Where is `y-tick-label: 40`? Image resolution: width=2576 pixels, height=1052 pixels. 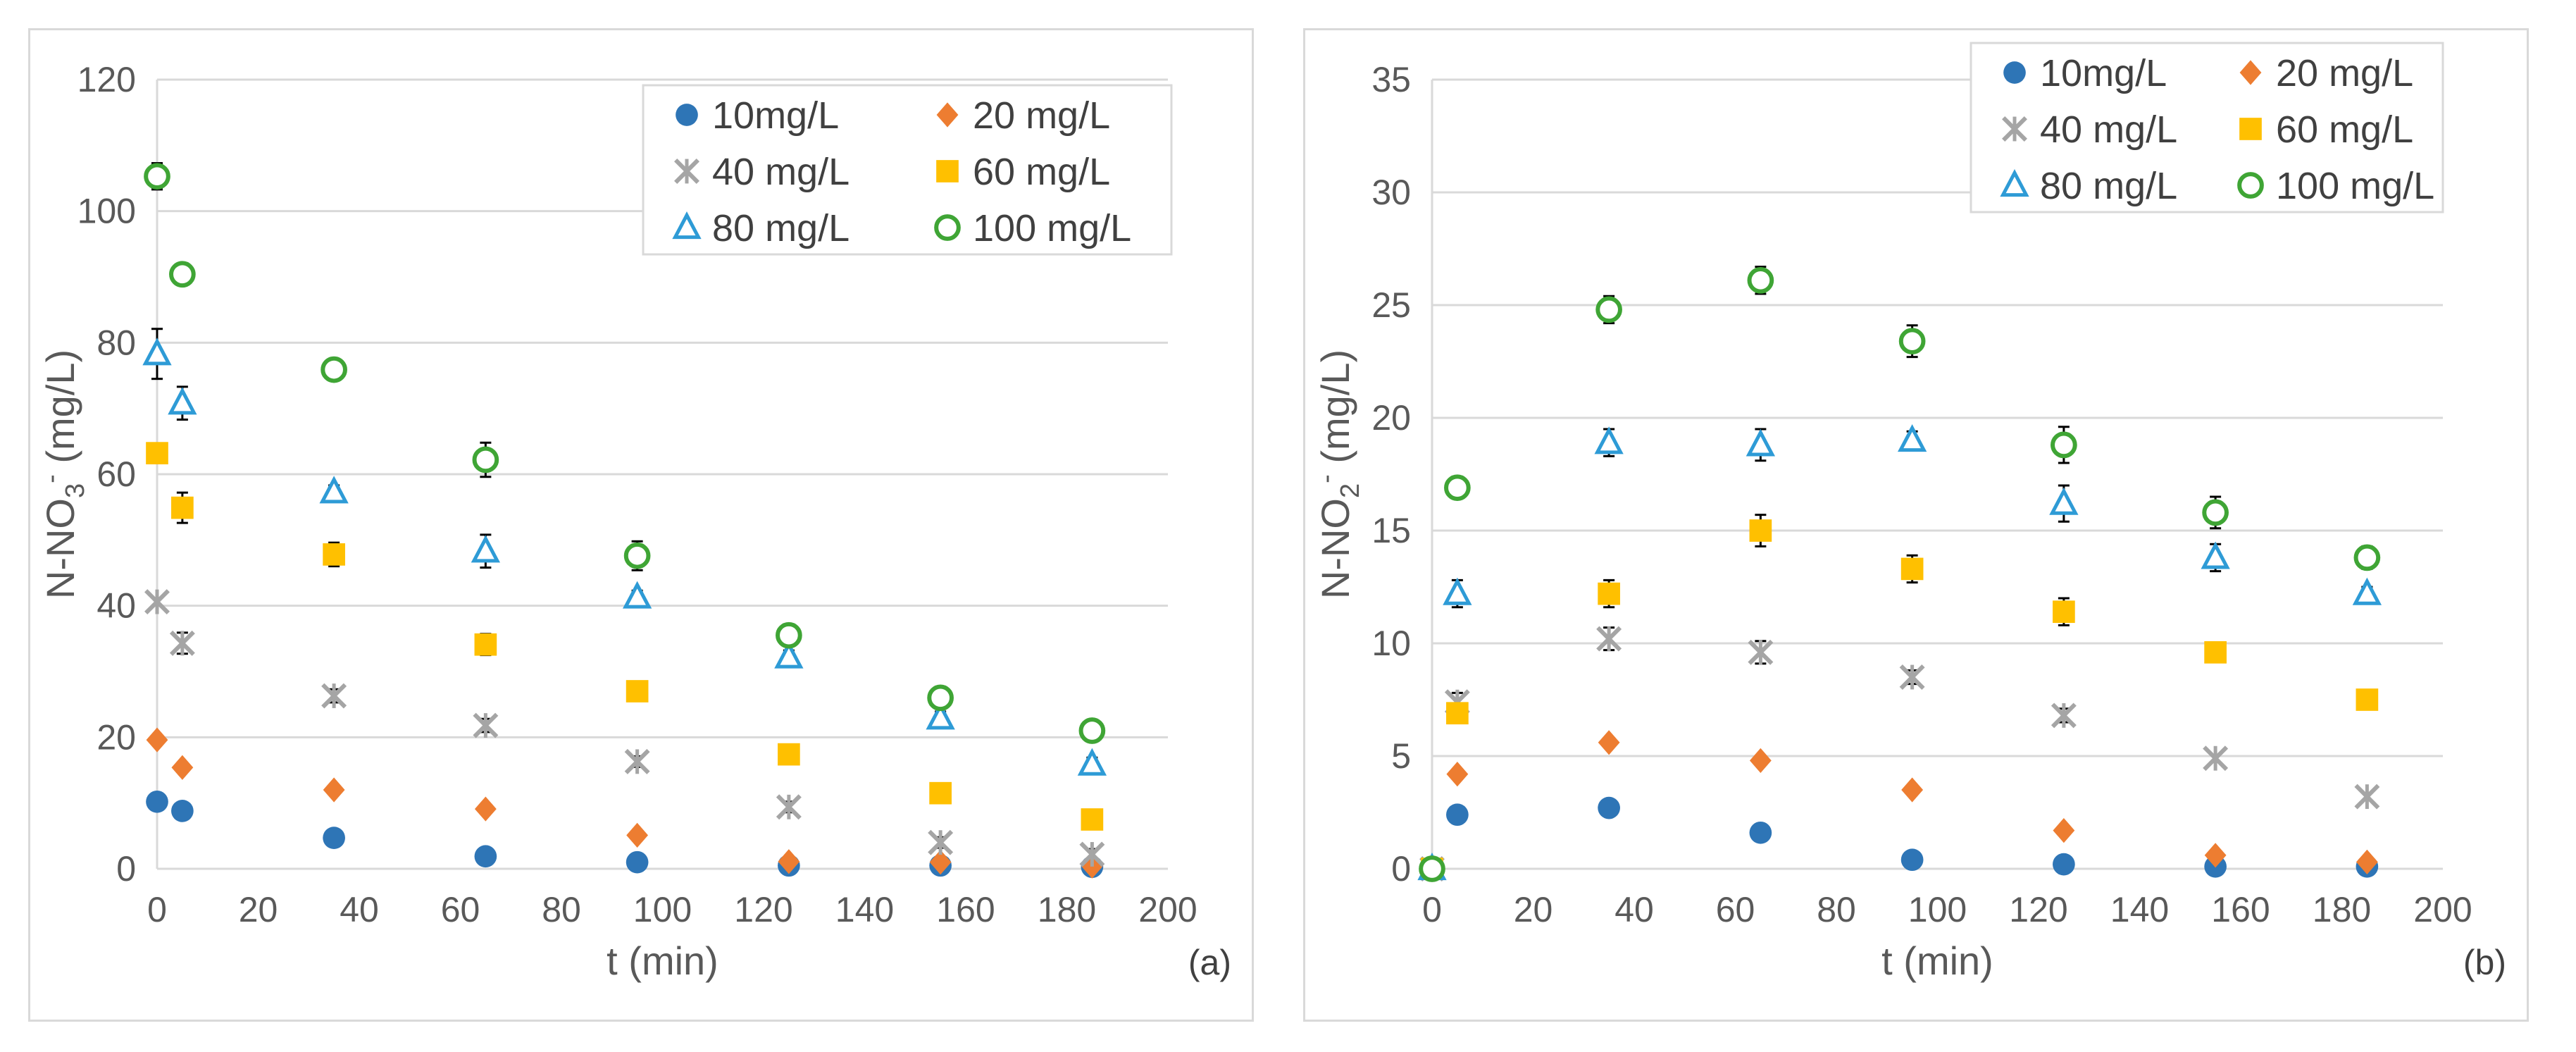 y-tick-label: 40 is located at coordinates (116, 606).